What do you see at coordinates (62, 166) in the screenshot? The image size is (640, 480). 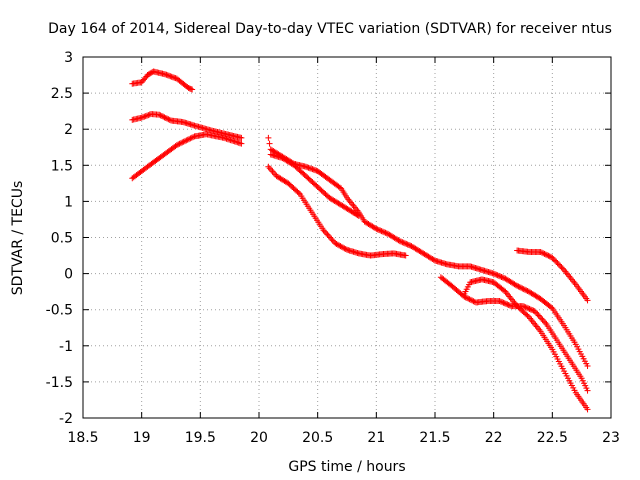 I see `y-tick-label: 1.5` at bounding box center [62, 166].